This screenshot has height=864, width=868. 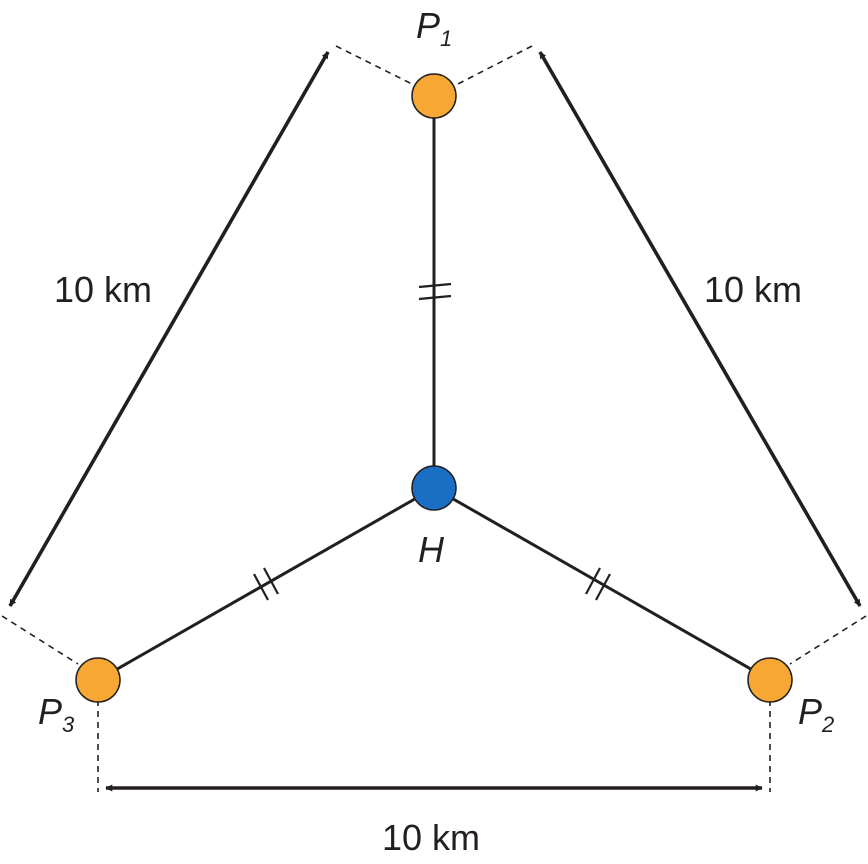 I want to click on ext-right-top, so click(x=493, y=66).